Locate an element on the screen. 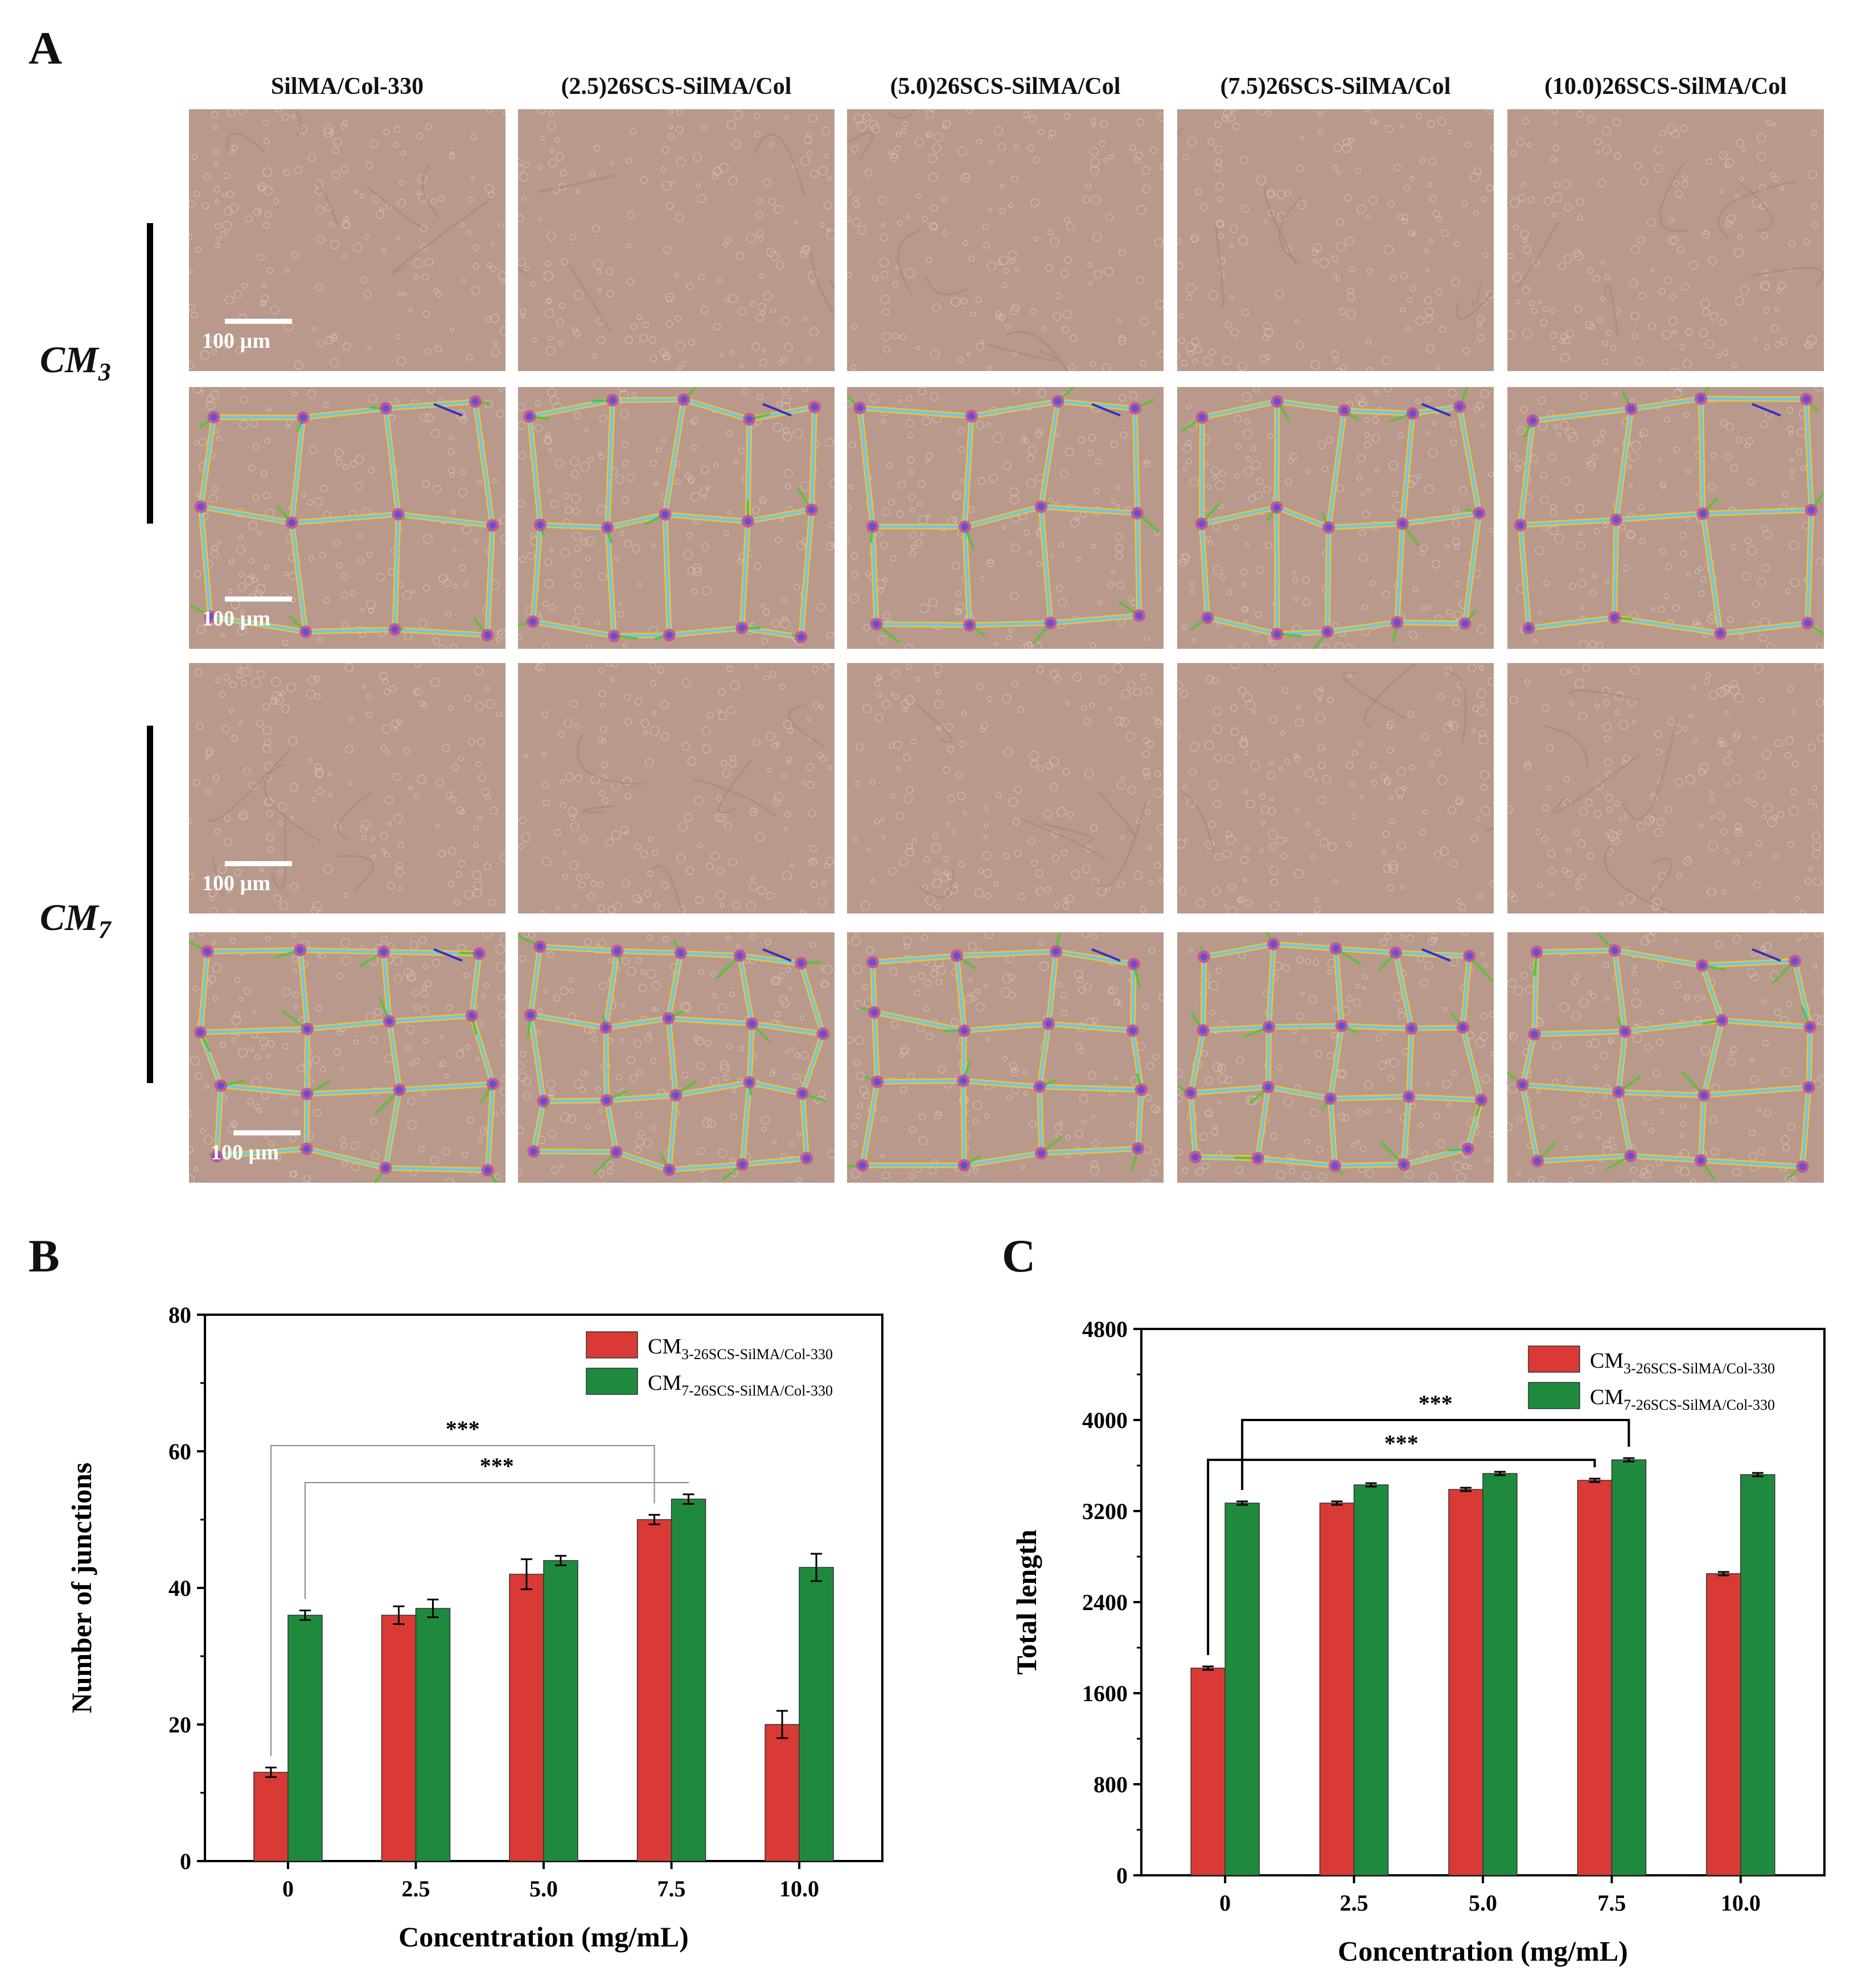 Image resolution: width=1862 pixels, height=1988 pixels. column-header: (5.0)26SCS-SilMA/Col is located at coordinates (1005, 86).